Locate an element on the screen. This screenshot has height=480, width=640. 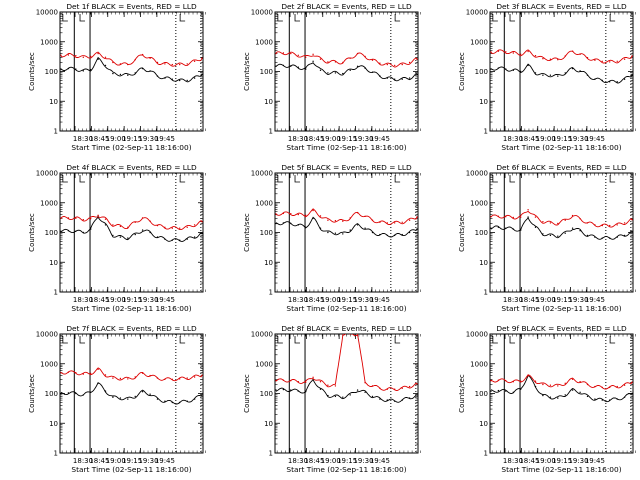
x-tick-label: 19:15 is located at coordinates (132, 300).